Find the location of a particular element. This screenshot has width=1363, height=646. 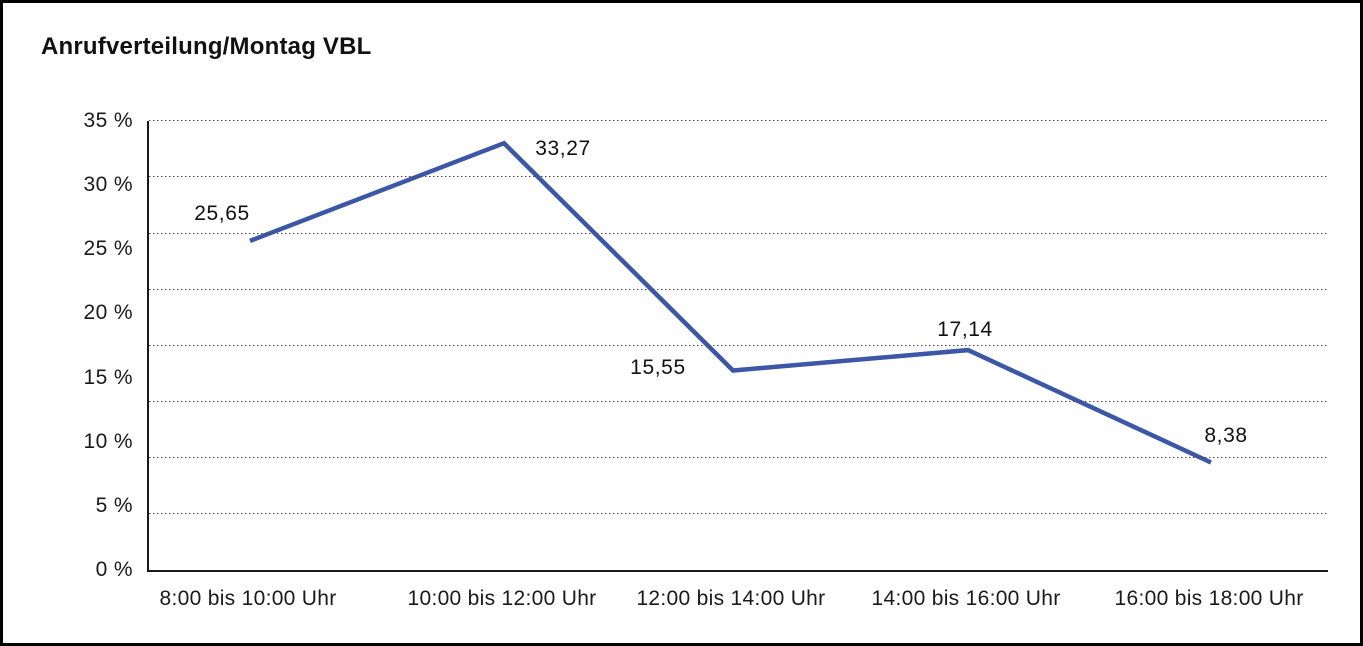

x-axis-label: 14:00 bis 16:00 Uhr is located at coordinates (966, 598).